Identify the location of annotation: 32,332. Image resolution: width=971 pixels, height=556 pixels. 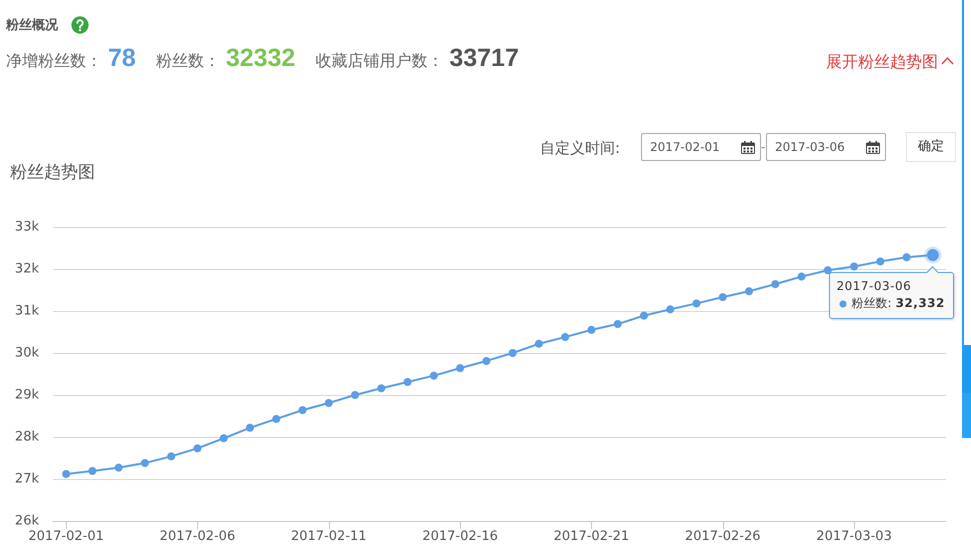
(920, 303).